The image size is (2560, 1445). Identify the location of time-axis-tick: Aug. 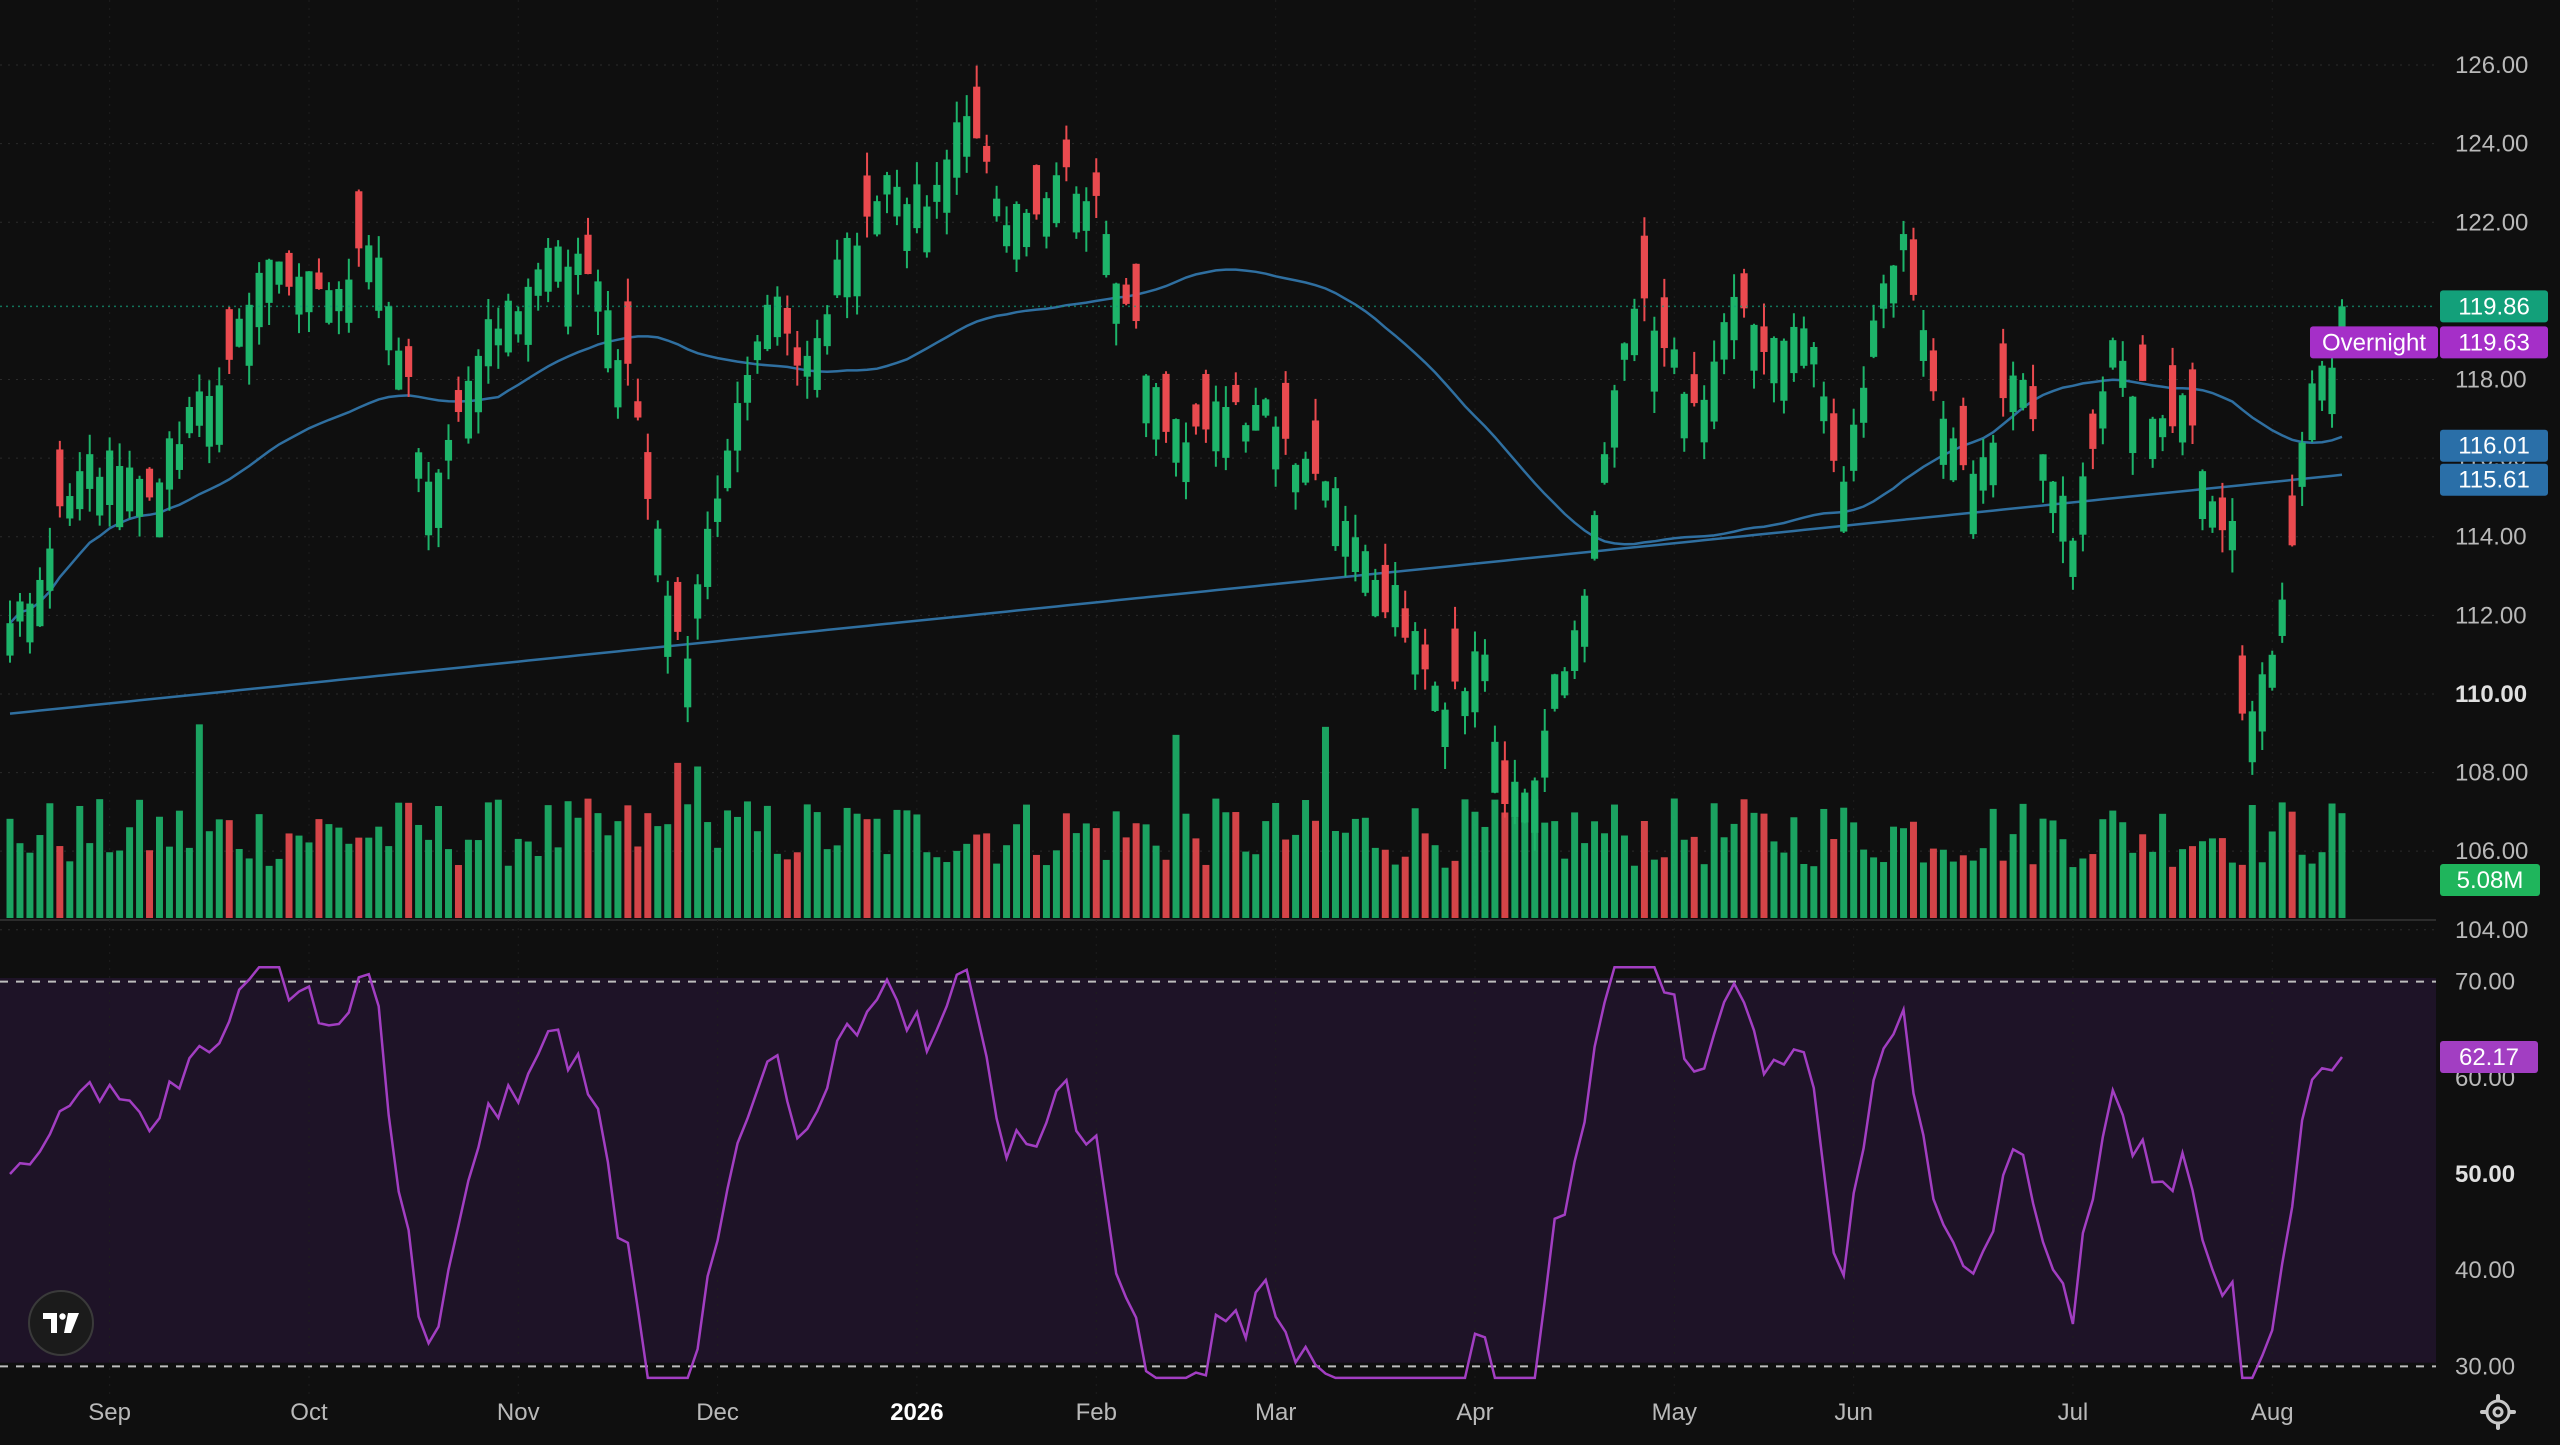
(2272, 1412).